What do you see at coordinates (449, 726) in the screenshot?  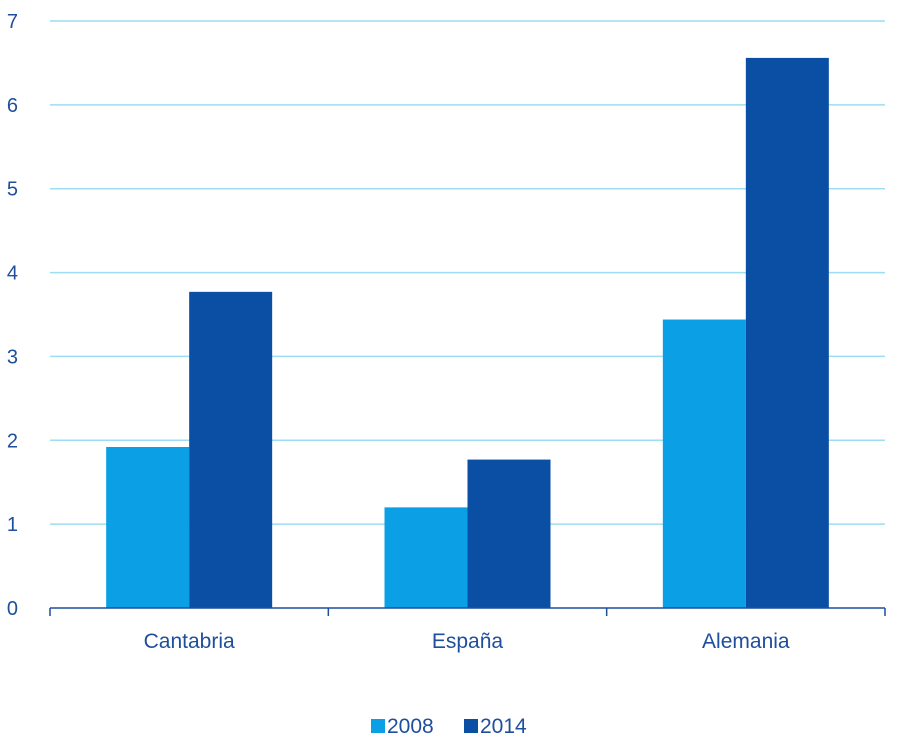 I see `legend: 2008 2014` at bounding box center [449, 726].